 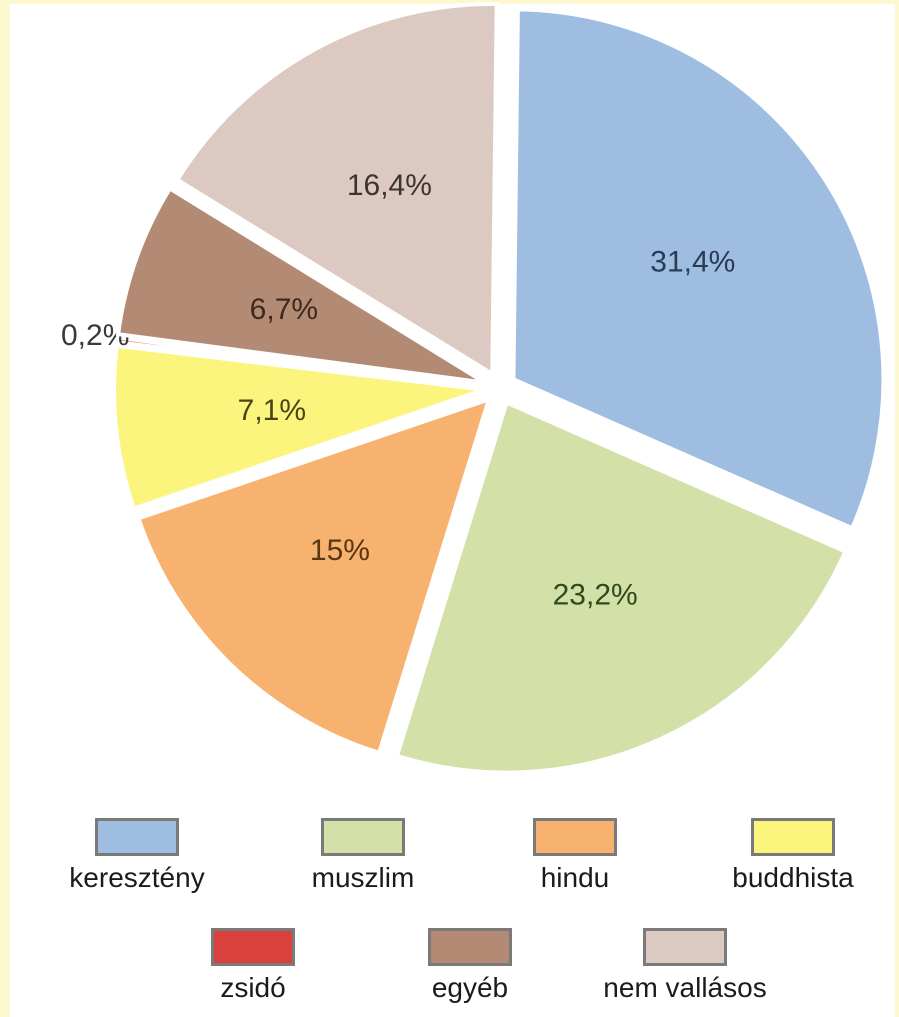 What do you see at coordinates (340, 550) in the screenshot?
I see `data-label-hindu: 15%` at bounding box center [340, 550].